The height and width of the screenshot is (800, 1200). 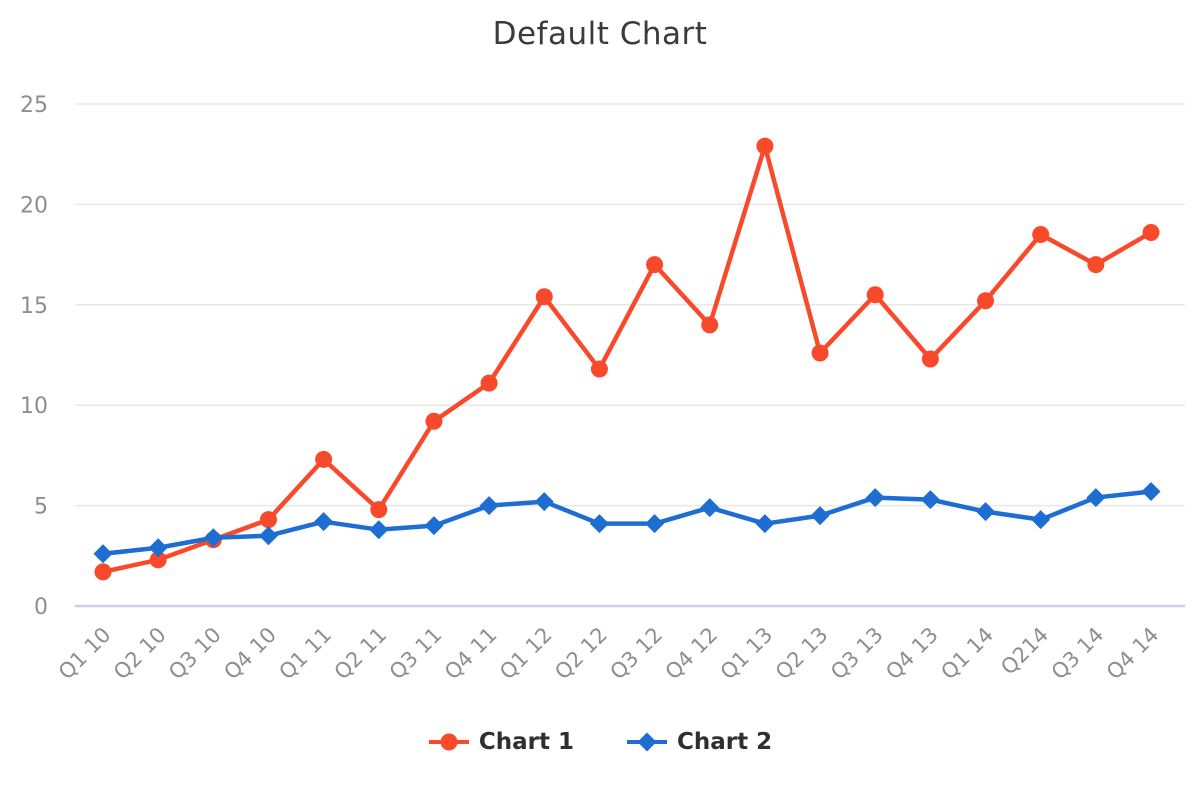 I want to click on chart-title: Default Chart, so click(x=600, y=34).